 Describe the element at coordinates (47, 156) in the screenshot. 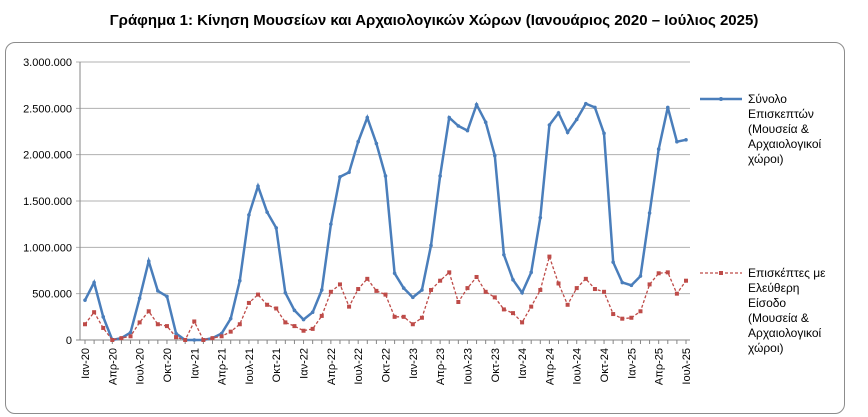

I see `y-tick-label: 2.000.000` at that location.